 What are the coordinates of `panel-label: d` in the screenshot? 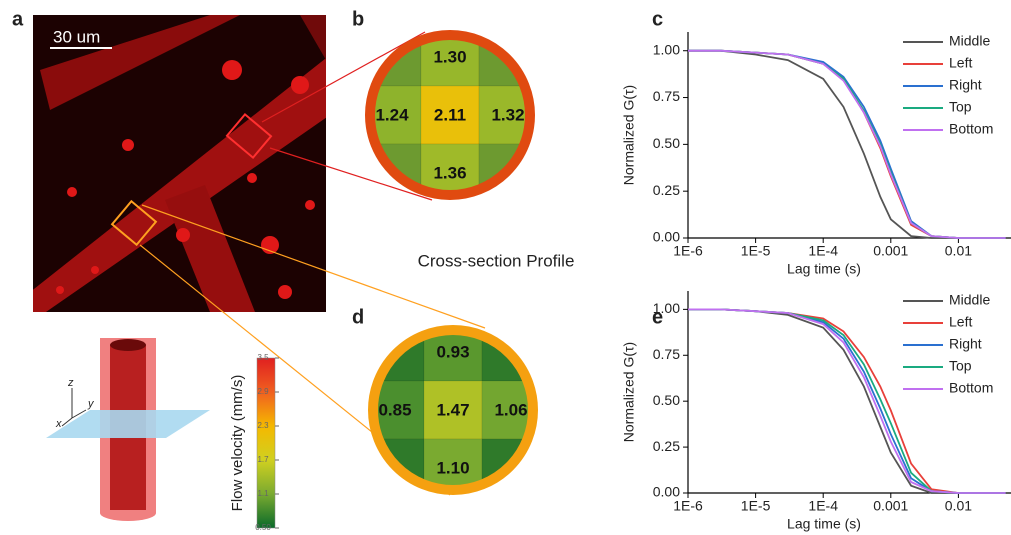 It's located at (358, 317).